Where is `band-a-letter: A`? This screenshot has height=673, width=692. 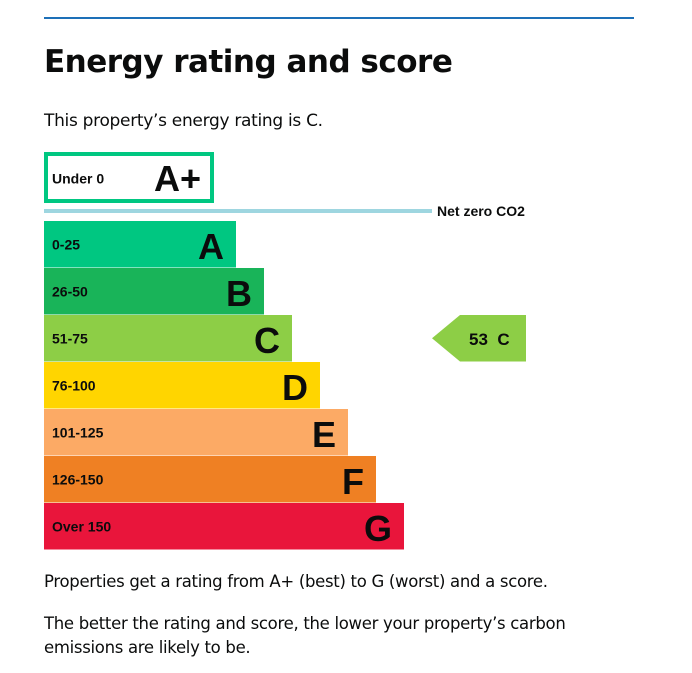 band-a-letter: A is located at coordinates (211, 246).